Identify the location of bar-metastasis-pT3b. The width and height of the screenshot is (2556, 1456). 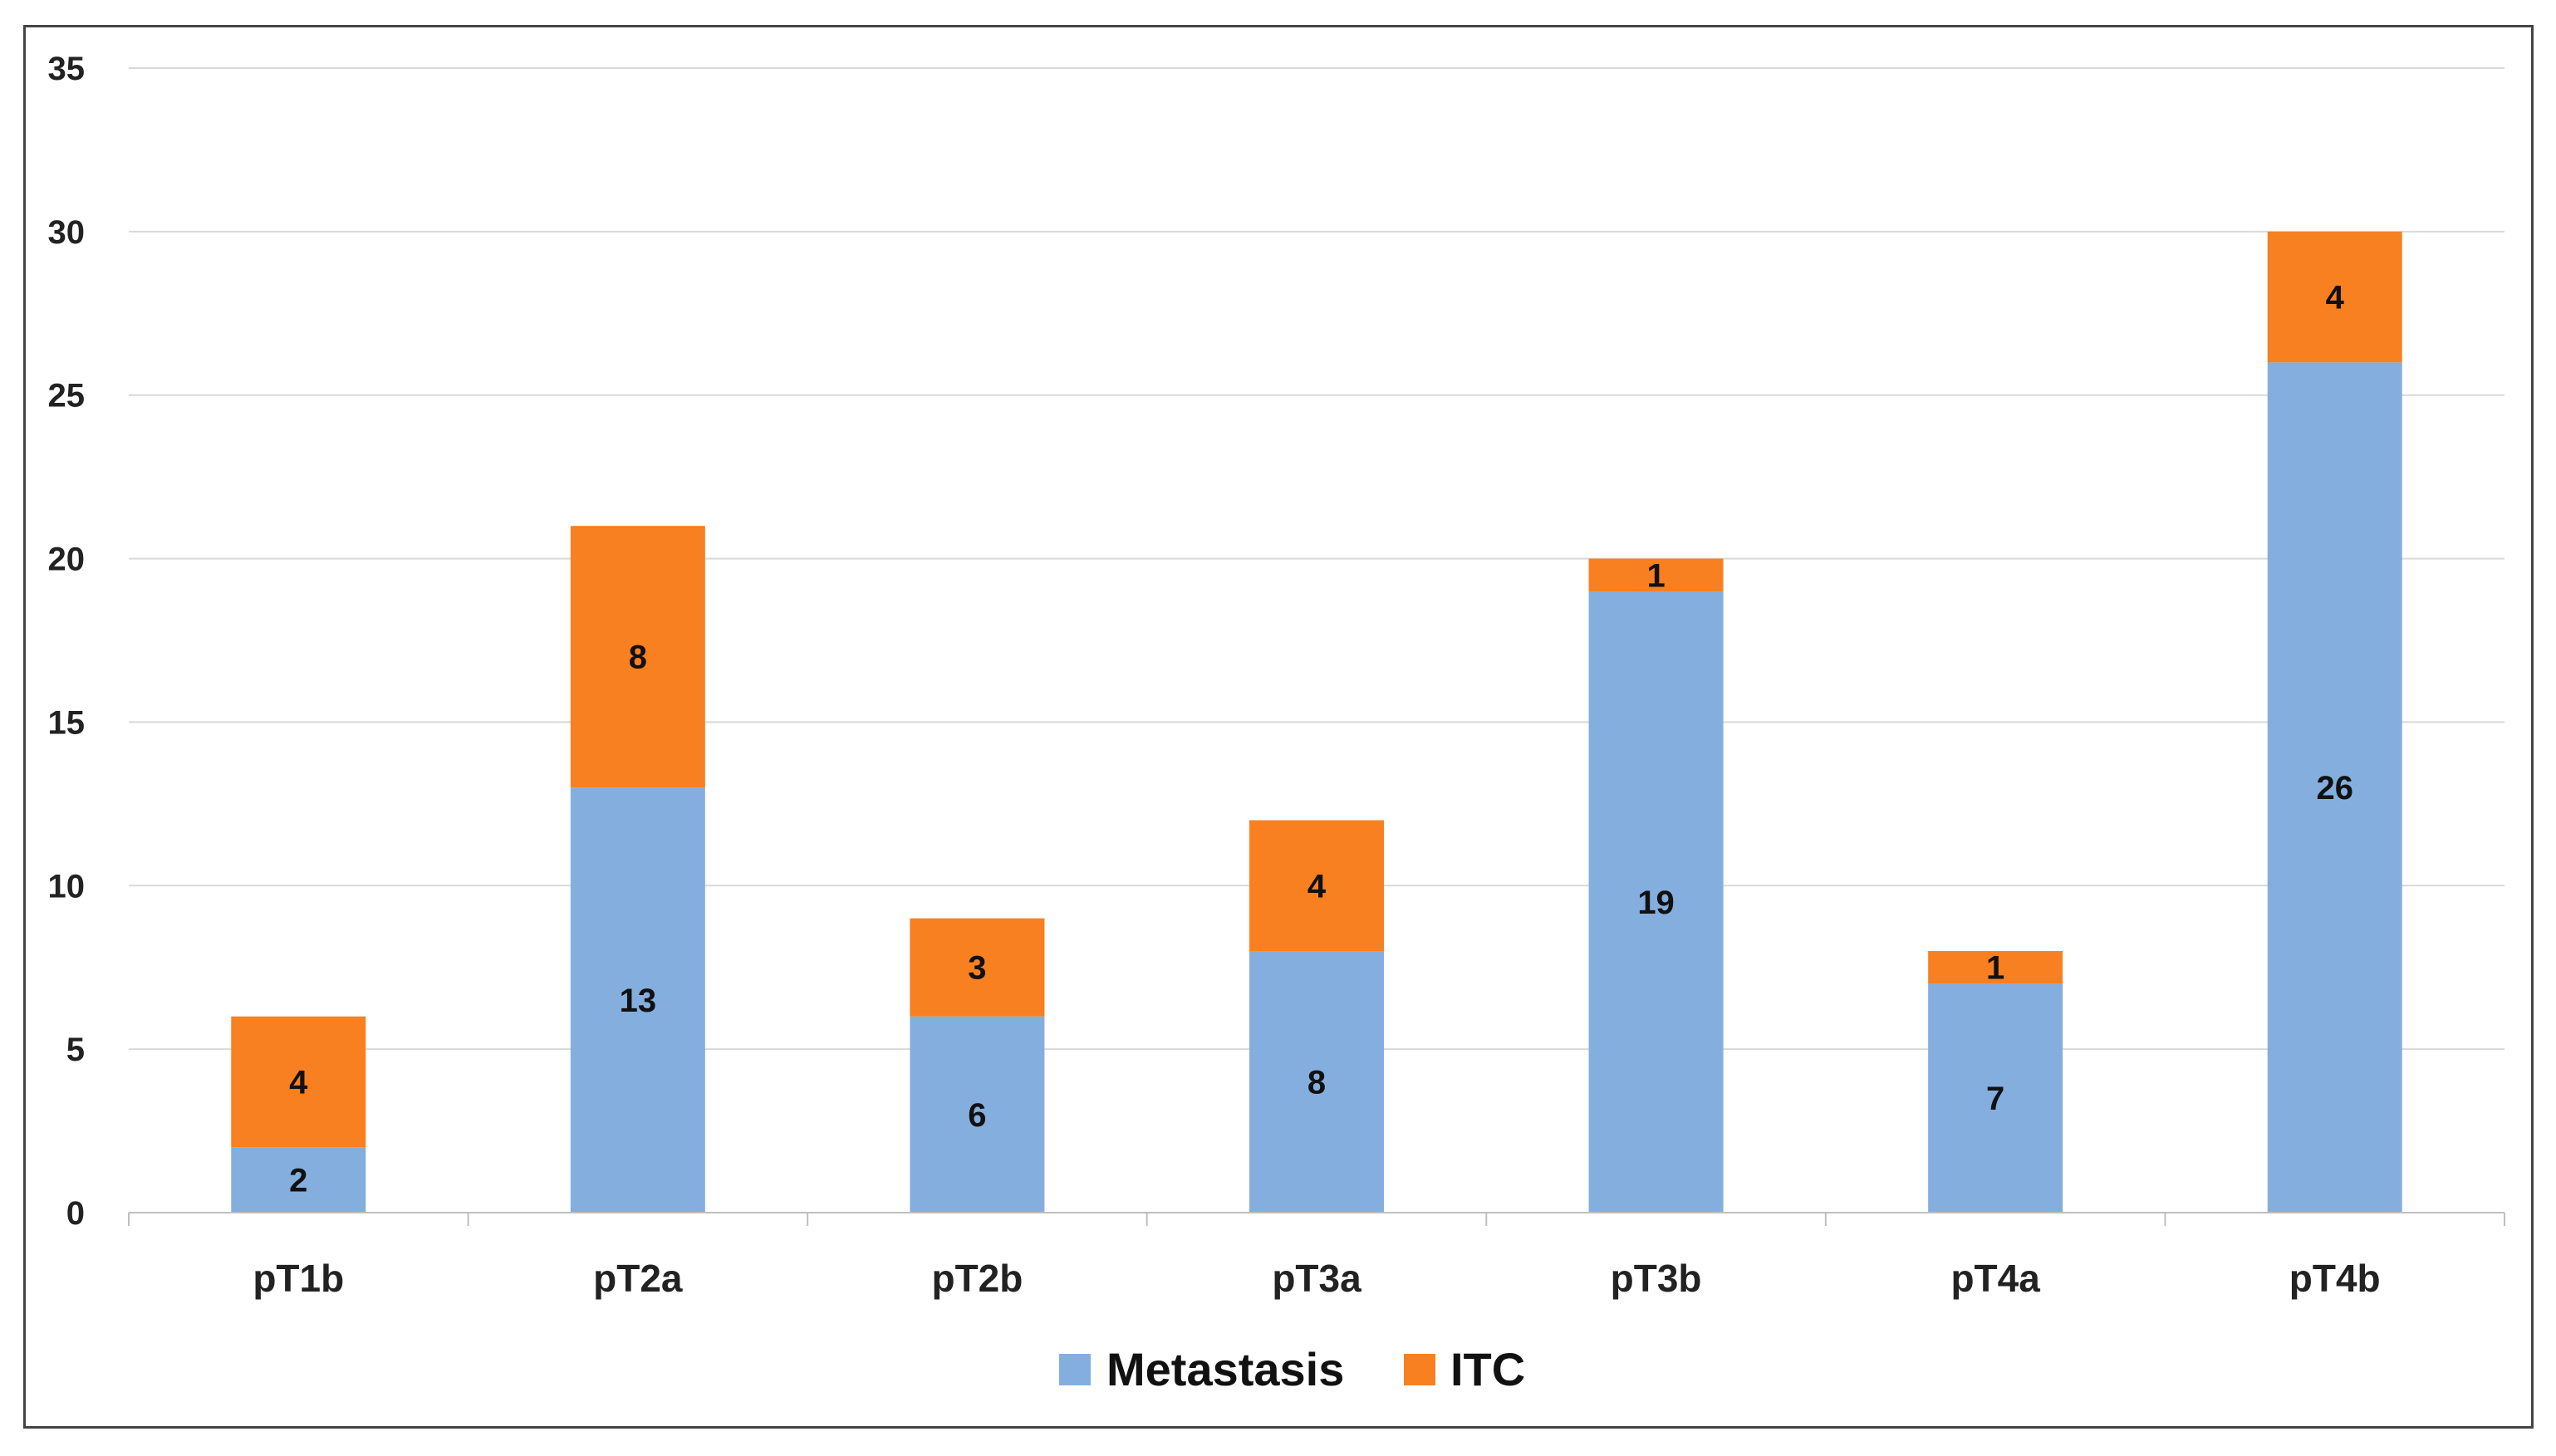
(1656, 902).